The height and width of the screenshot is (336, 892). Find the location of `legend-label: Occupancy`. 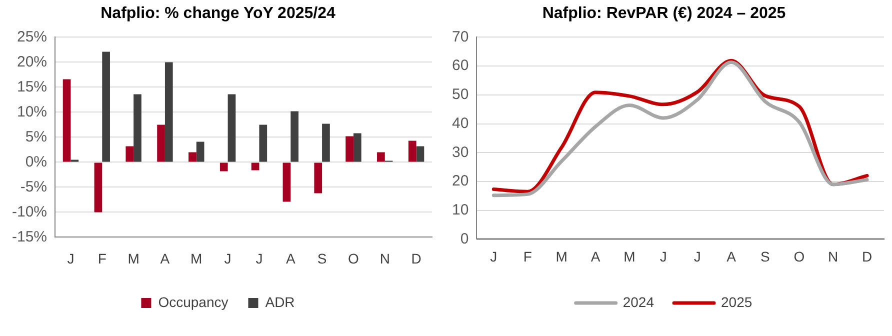

legend-label: Occupancy is located at coordinates (193, 302).